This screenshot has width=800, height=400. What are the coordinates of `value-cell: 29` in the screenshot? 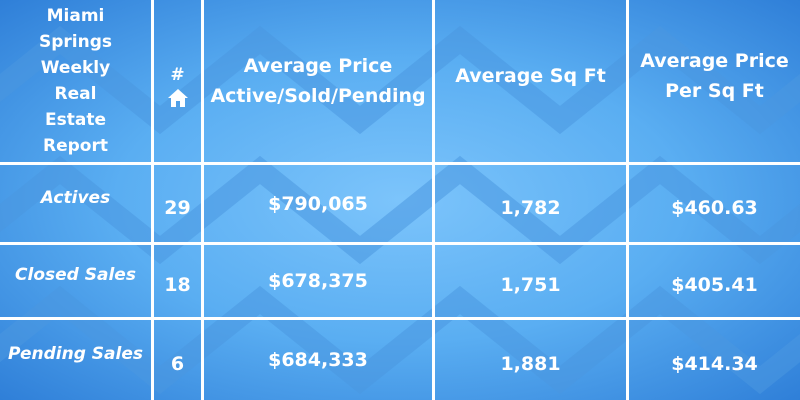 It's located at (177, 207).